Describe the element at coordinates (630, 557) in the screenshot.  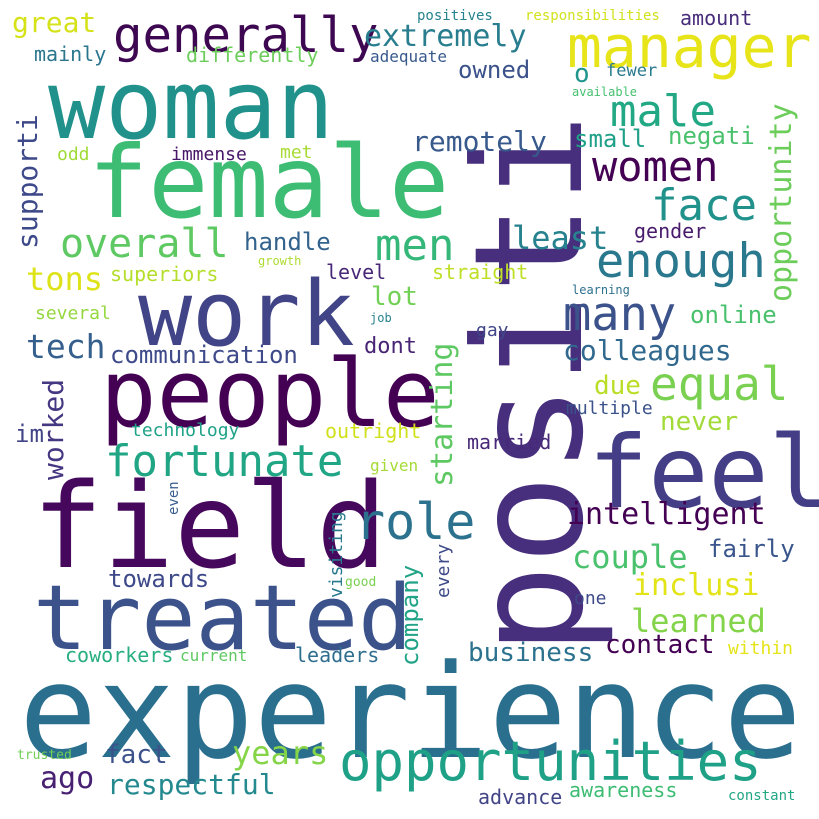
I see `word-couple: couple` at that location.